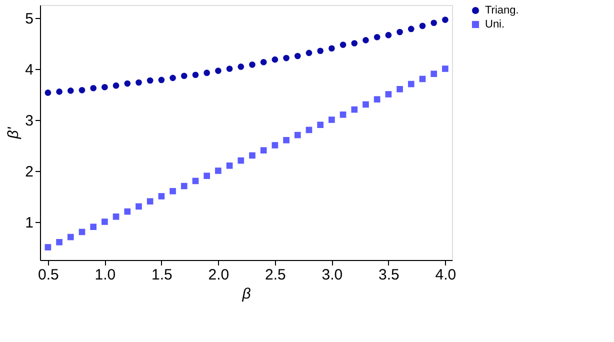  Describe the element at coordinates (332, 275) in the screenshot. I see `x-tick-label: 3.0` at that location.